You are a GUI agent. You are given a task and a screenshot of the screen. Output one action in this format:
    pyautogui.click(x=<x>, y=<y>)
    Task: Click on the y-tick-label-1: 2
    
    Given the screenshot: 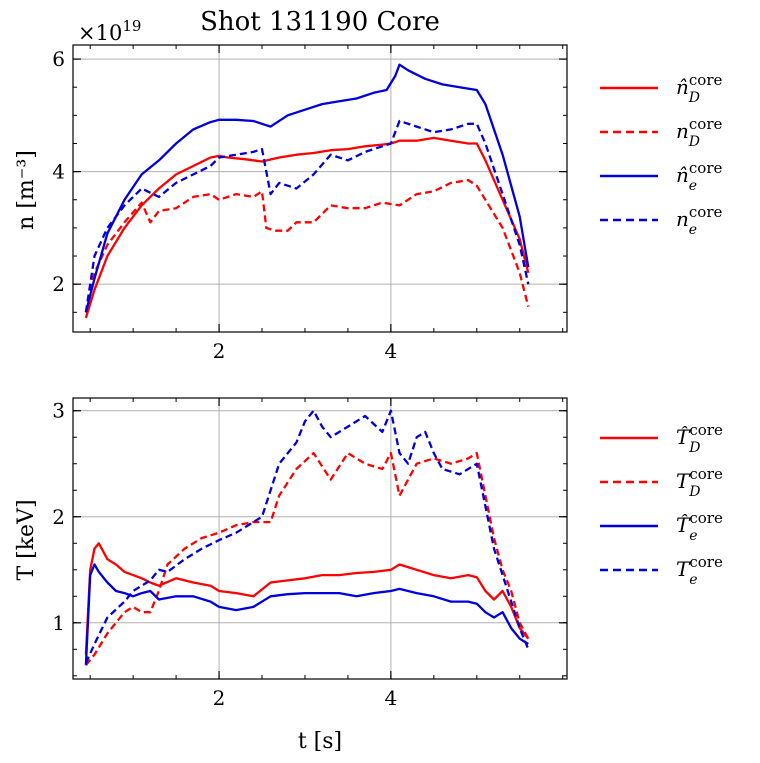 What is the action you would take?
    pyautogui.click(x=58, y=517)
    